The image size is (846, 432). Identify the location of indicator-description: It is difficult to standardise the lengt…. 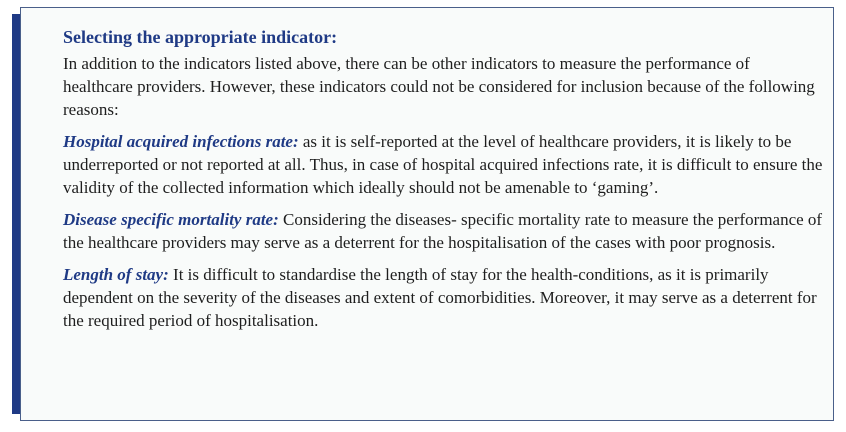
(440, 297).